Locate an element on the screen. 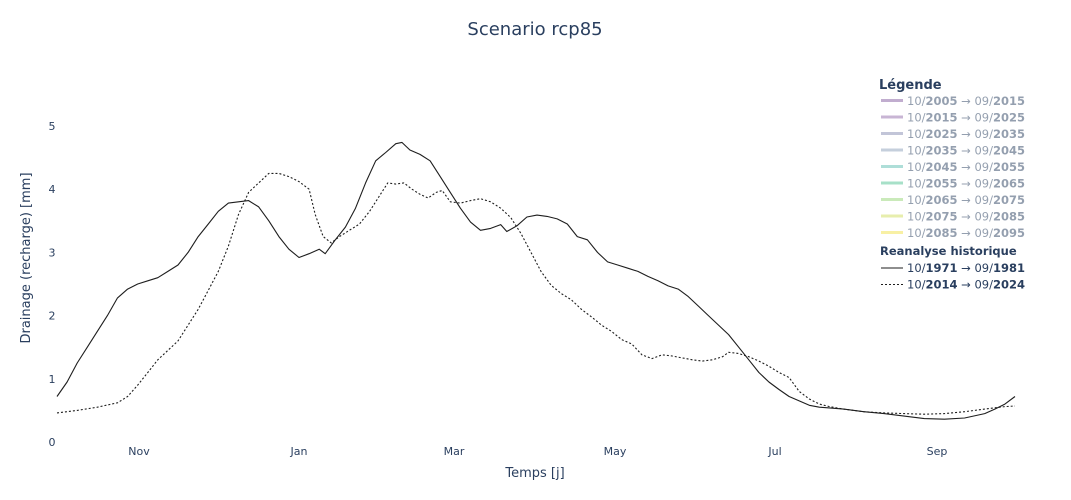  legend-item-scenario: 10/2065 → 09/2075 is located at coordinates (953, 200).